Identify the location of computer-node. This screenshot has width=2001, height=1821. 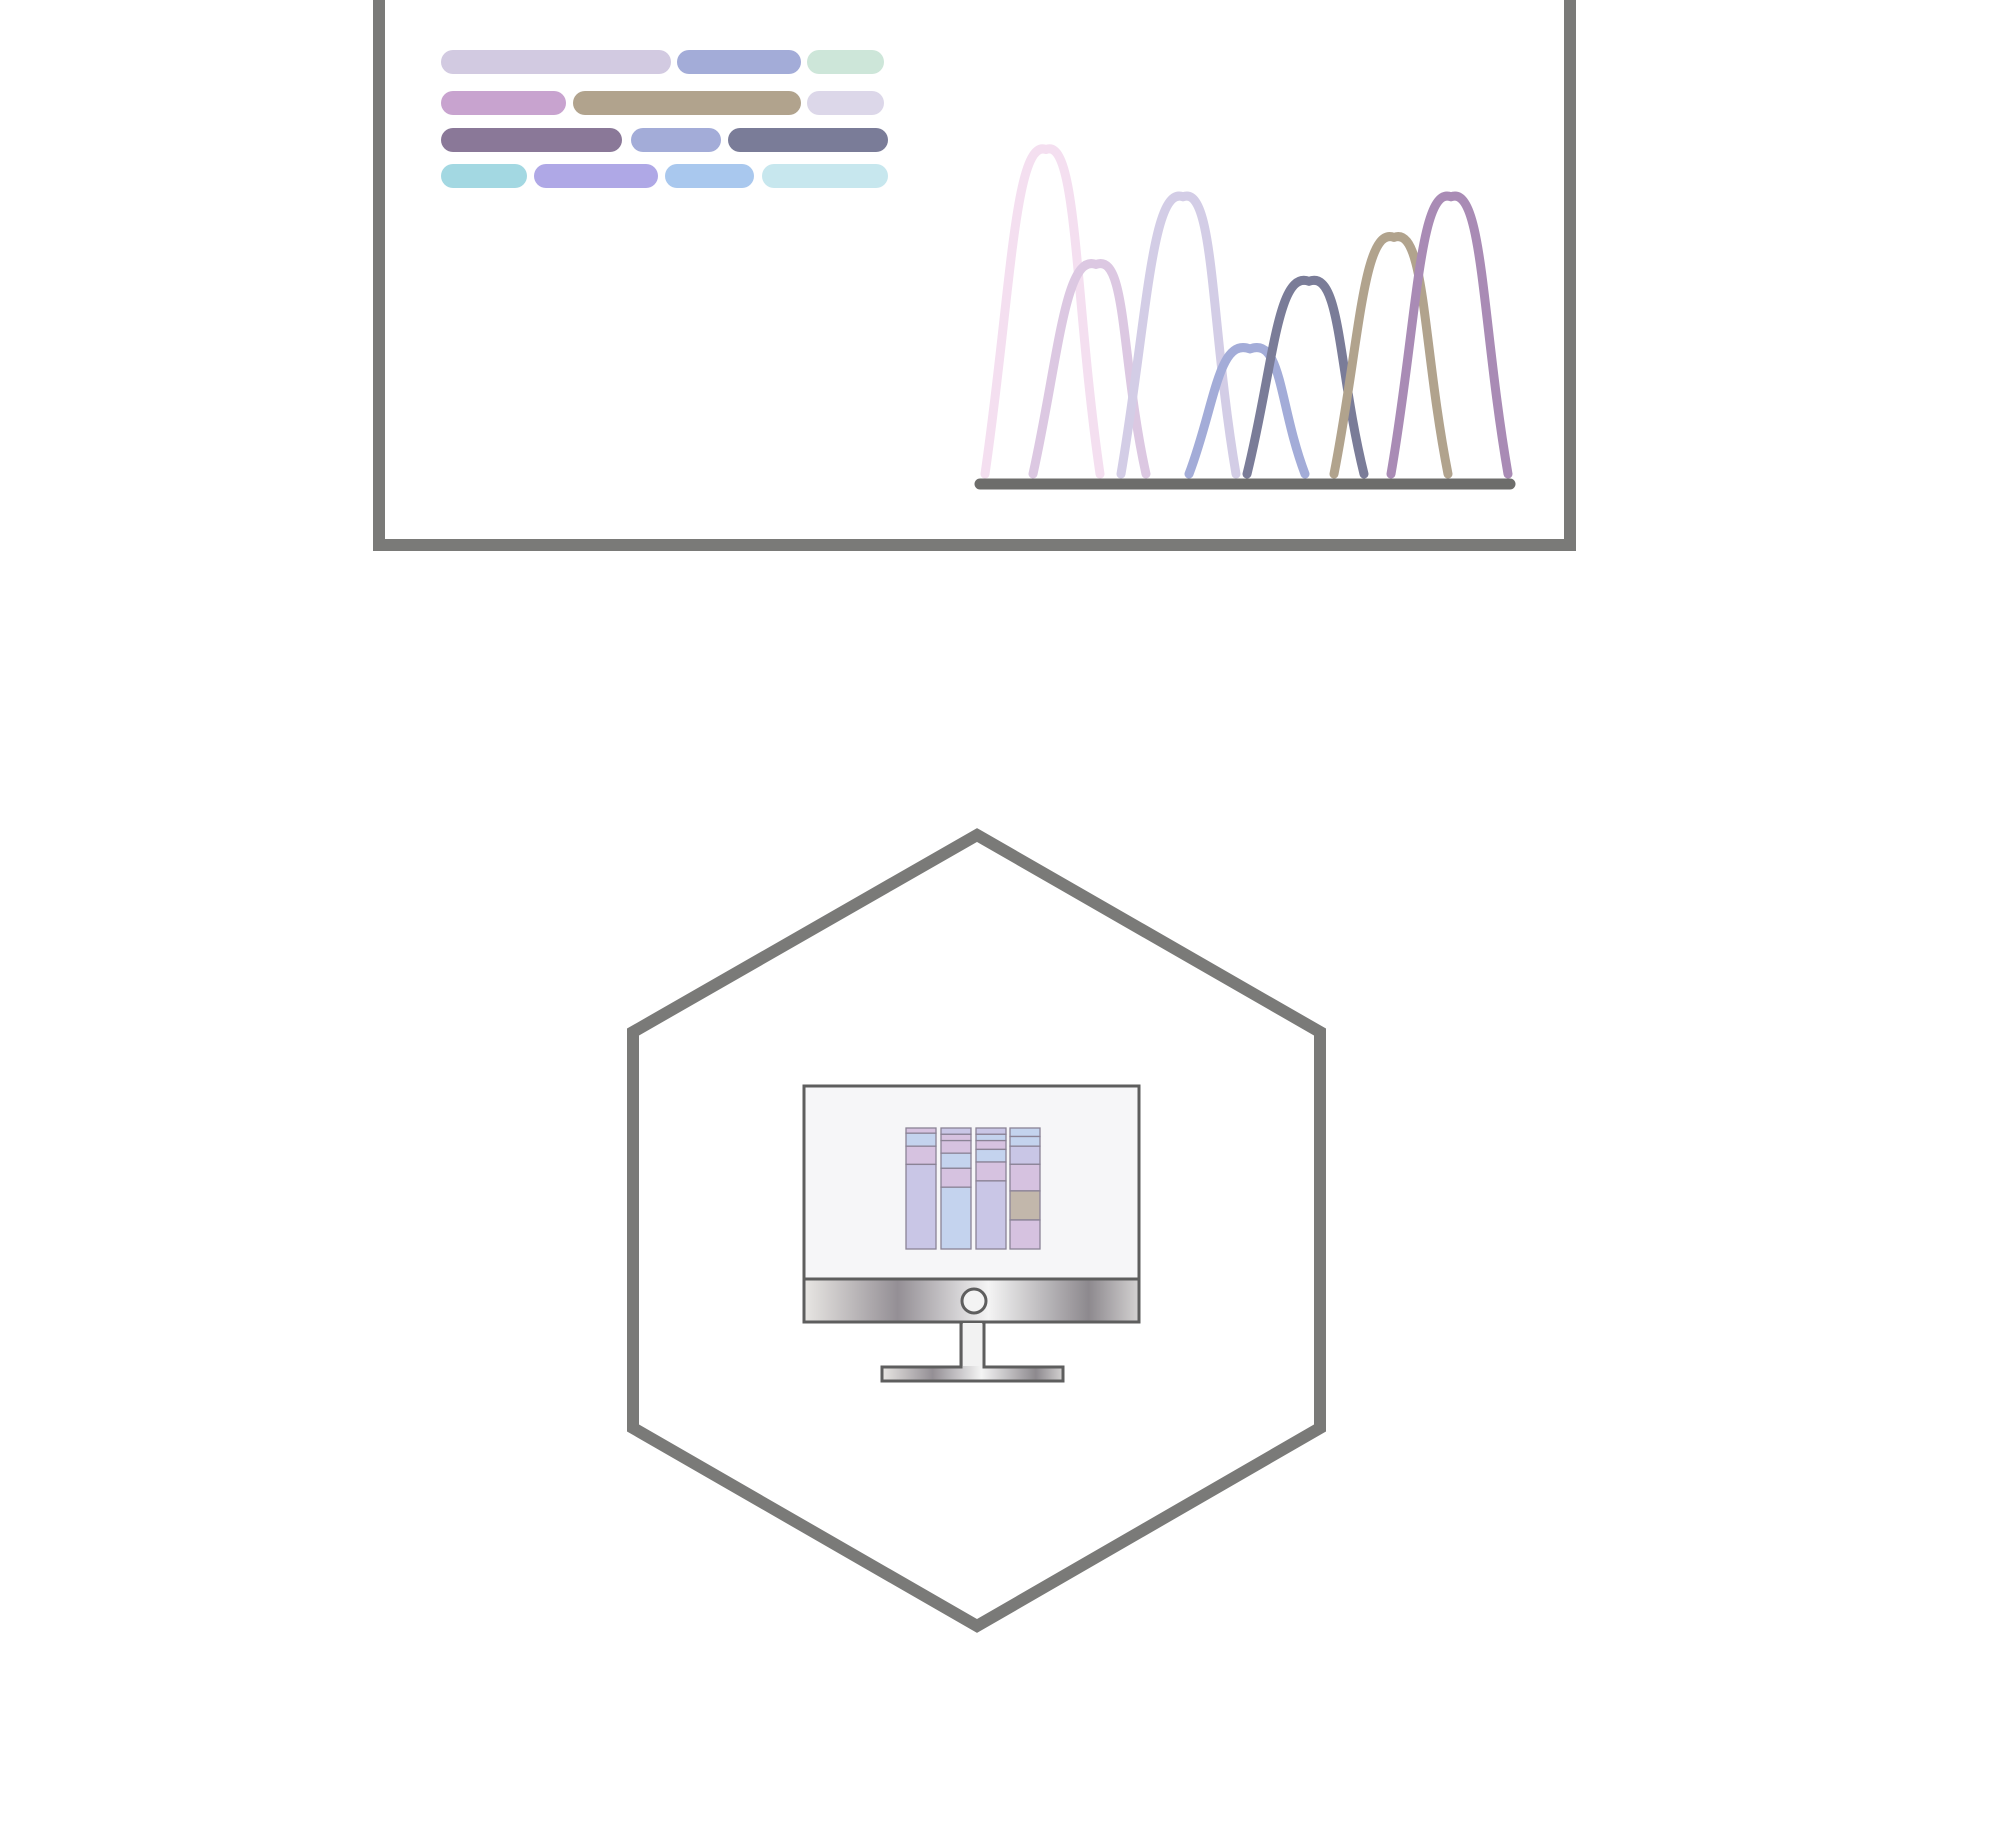
(976, 1230).